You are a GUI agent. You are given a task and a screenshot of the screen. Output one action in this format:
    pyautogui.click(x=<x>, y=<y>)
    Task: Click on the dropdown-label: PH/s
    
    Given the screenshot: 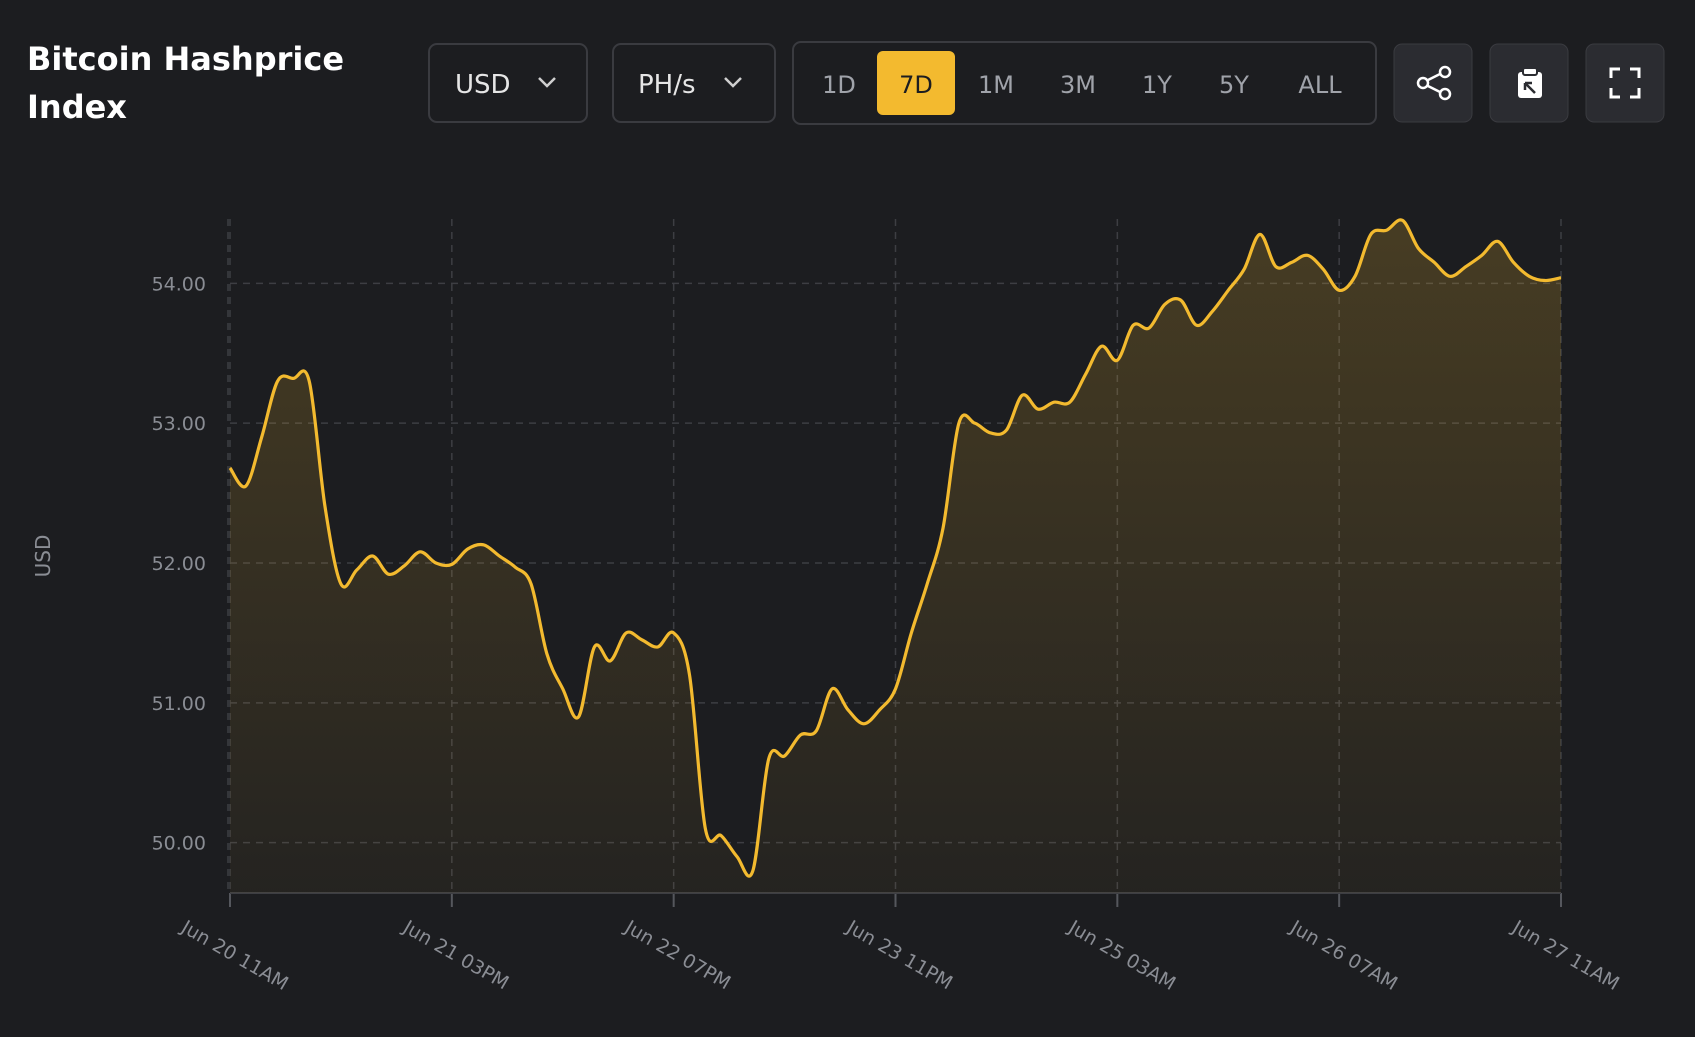 What is the action you would take?
    pyautogui.click(x=667, y=85)
    